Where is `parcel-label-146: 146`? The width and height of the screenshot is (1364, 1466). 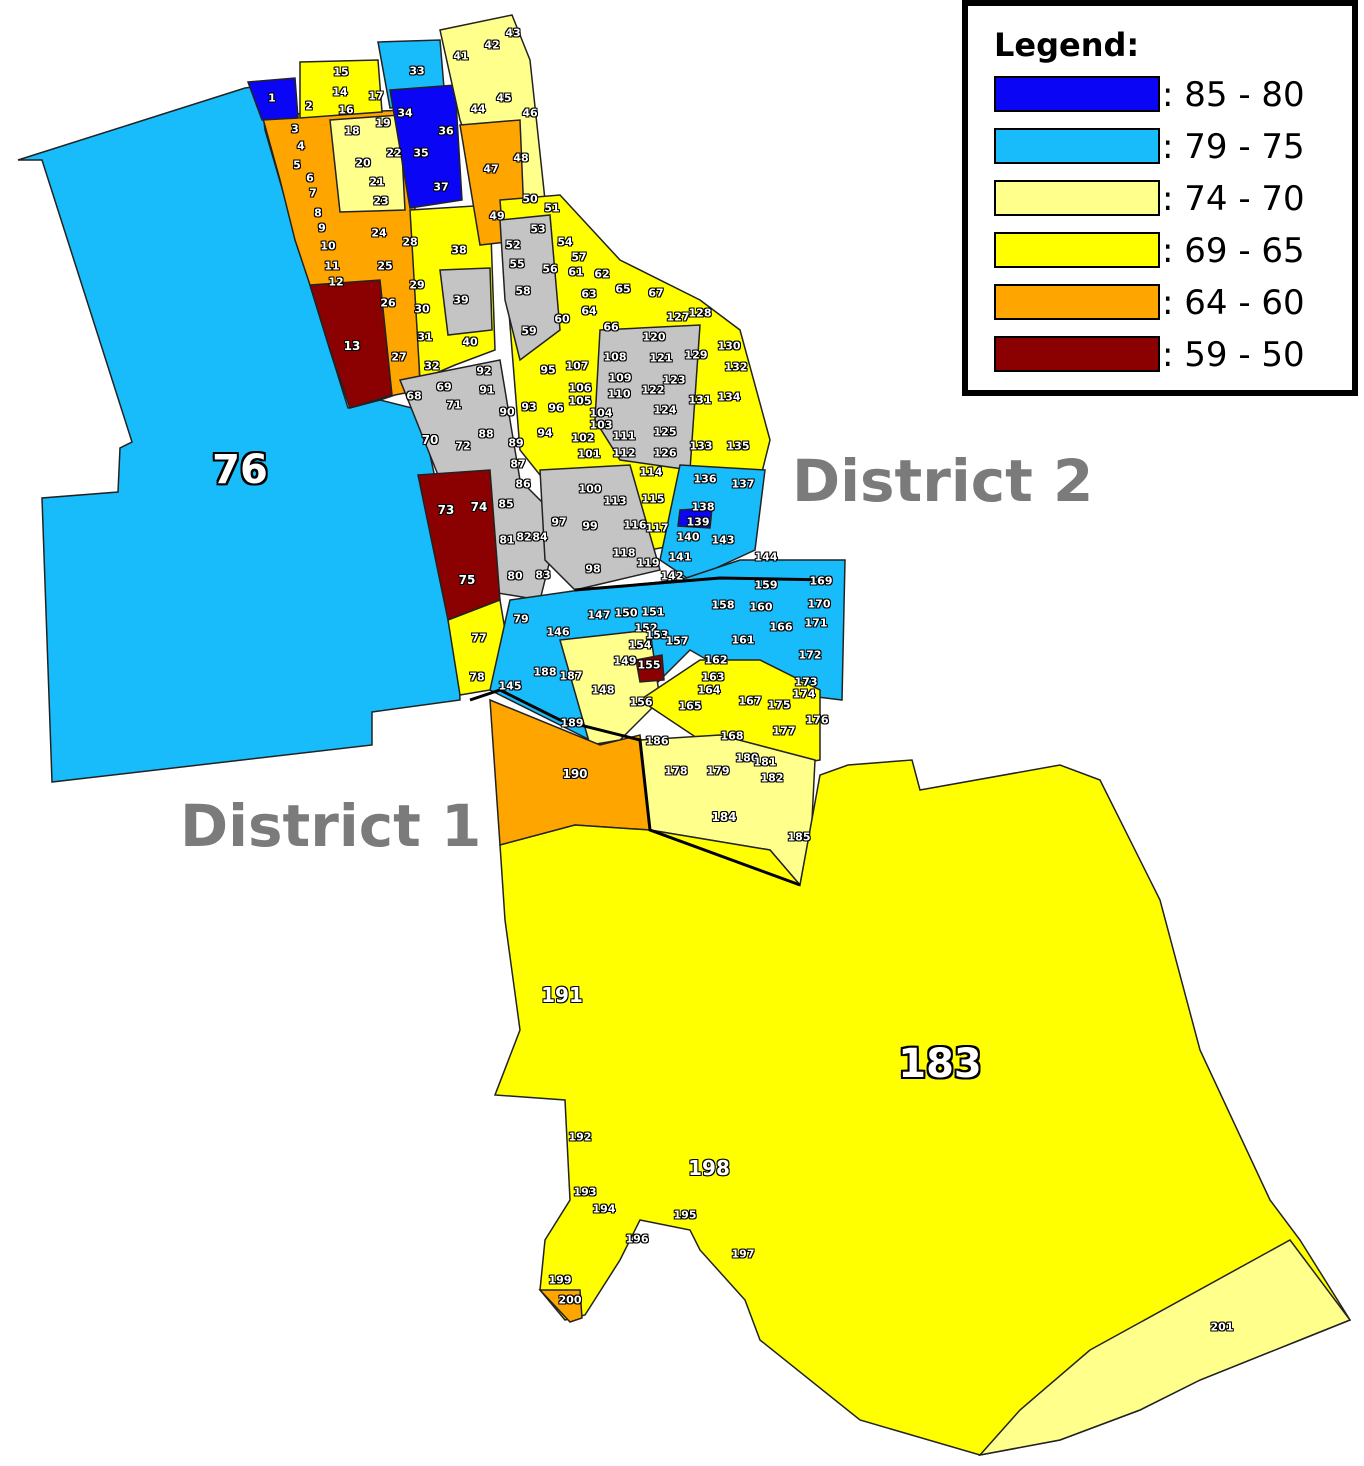 parcel-label-146: 146 is located at coordinates (558, 632).